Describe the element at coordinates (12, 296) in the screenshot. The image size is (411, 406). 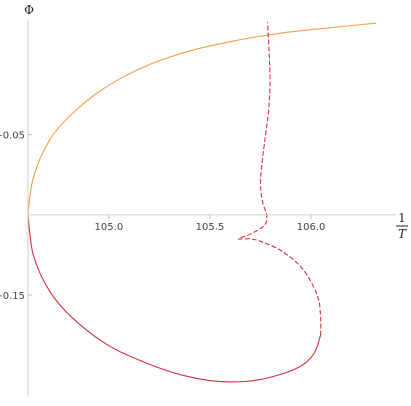
I see `y-tick-label-1: −0.15` at that location.